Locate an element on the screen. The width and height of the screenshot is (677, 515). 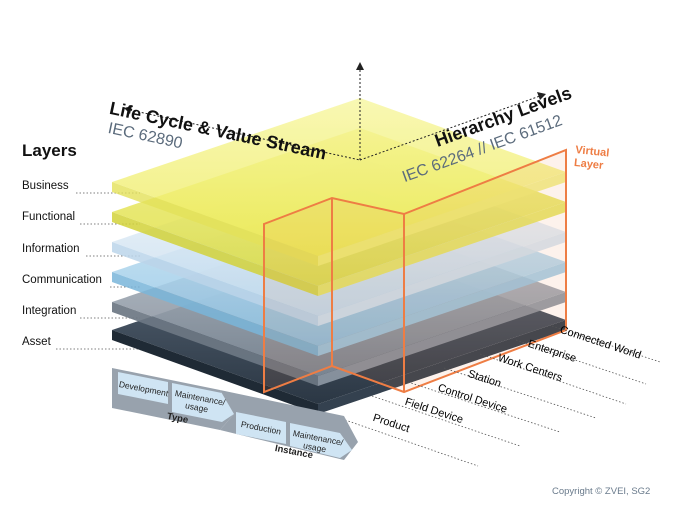
lifecycle-type-arrow is located at coordinates (173, 399).